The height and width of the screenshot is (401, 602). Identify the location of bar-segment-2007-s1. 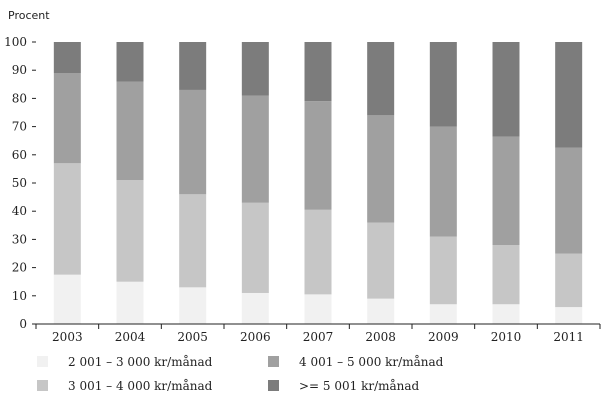
(318, 309).